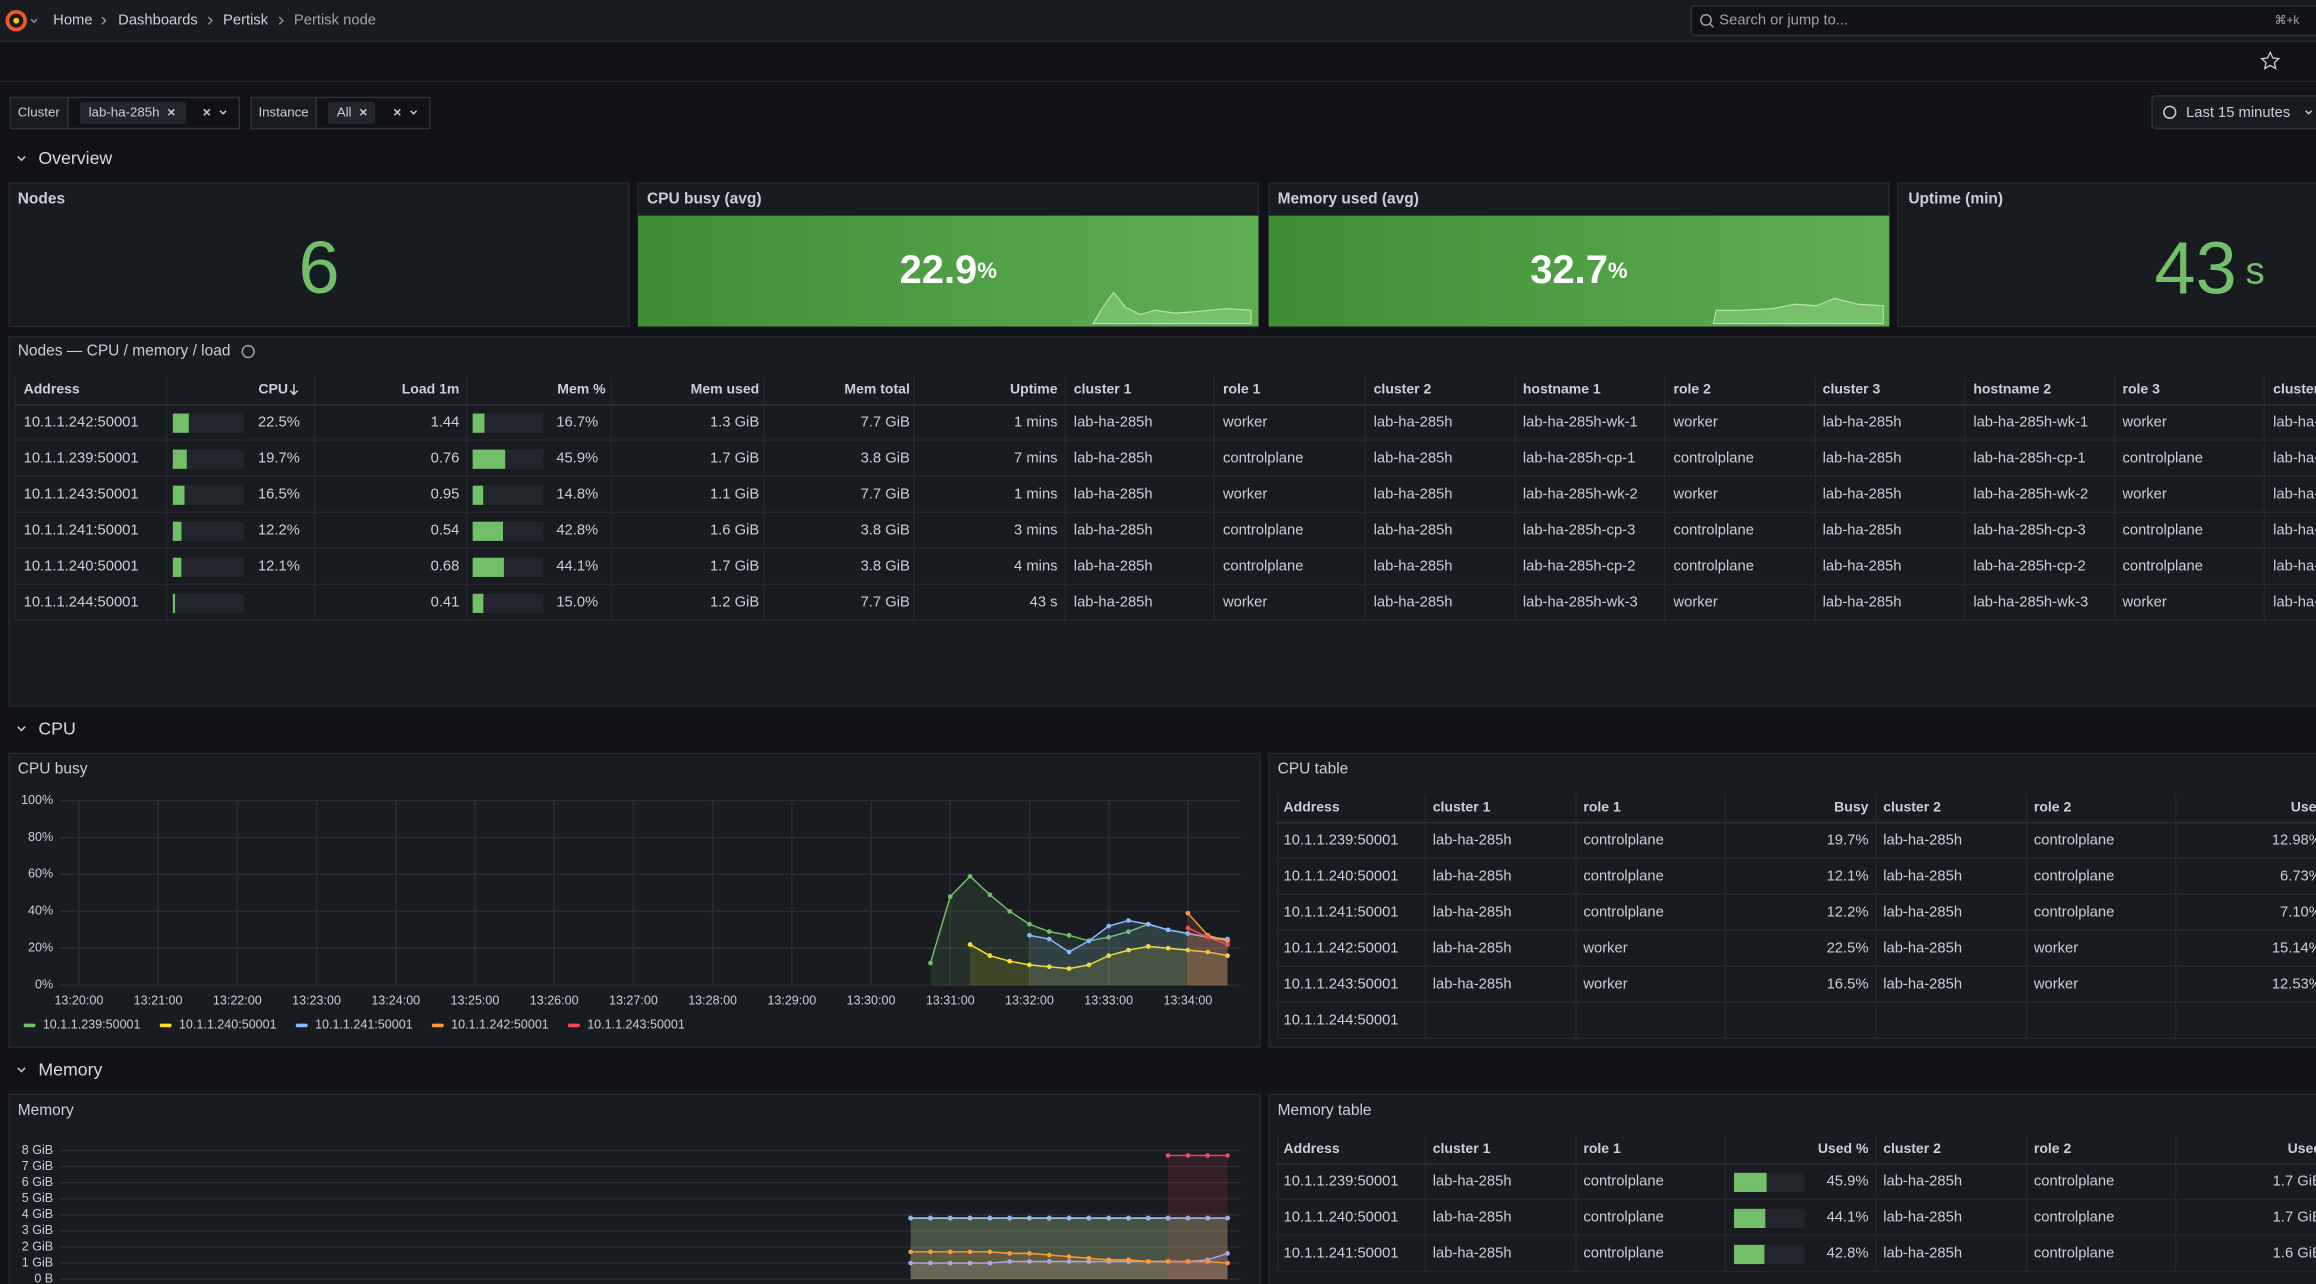 This screenshot has height=1284, width=2316. I want to click on table-cell: 1.7 GiB, so click(2294, 1218).